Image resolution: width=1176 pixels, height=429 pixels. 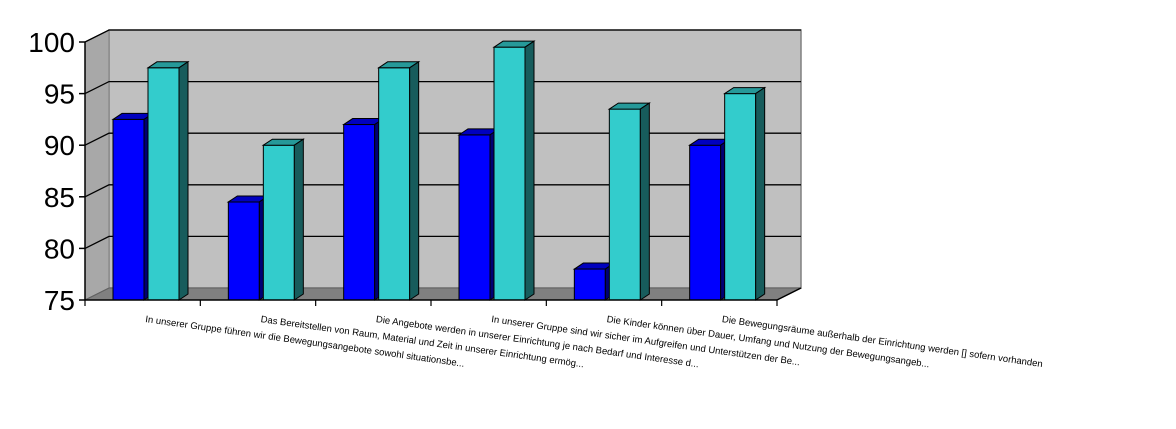 I want to click on side-wall, so click(x=97, y=165).